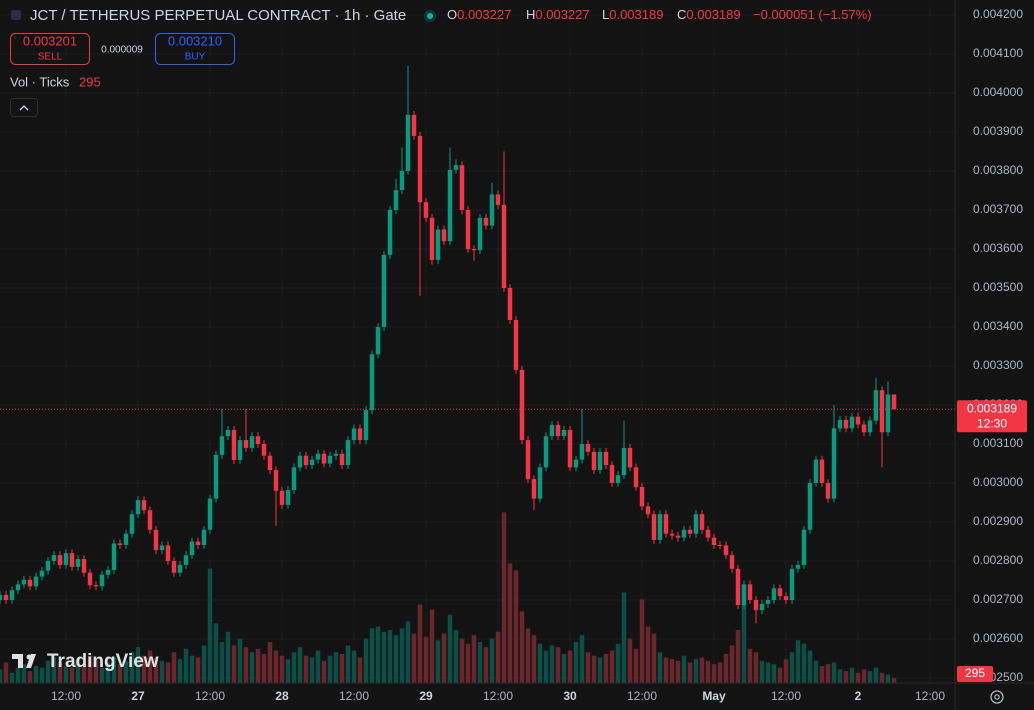 This screenshot has width=1034, height=710. I want to click on x-tick-label: 27, so click(138, 696).